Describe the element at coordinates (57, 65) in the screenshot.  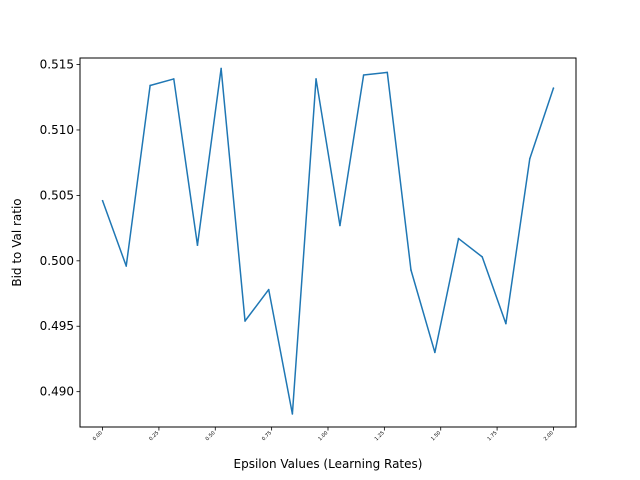
I see `y-tick-label: 0.515` at that location.